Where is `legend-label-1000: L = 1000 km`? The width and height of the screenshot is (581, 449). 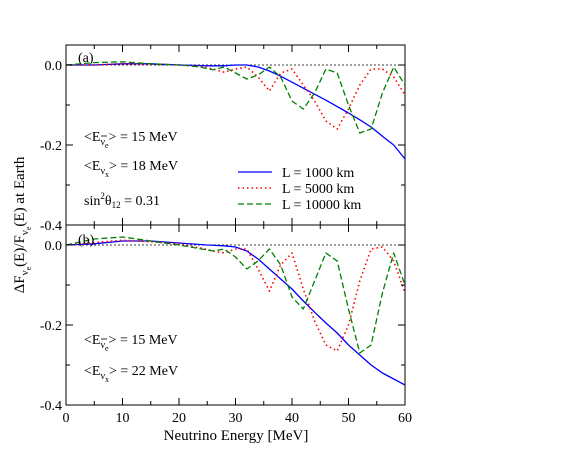
legend-label-1000: L = 1000 km is located at coordinates (318, 173).